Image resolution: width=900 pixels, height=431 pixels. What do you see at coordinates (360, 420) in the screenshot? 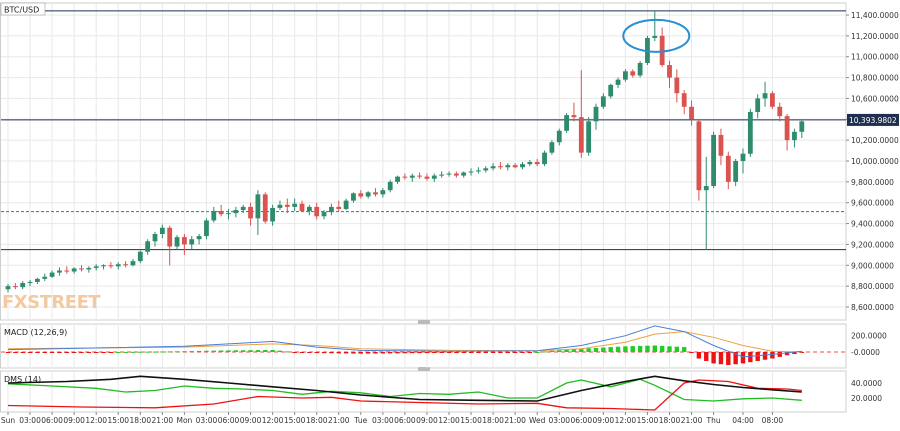
I see `x-tick-label: Tue` at bounding box center [360, 420].